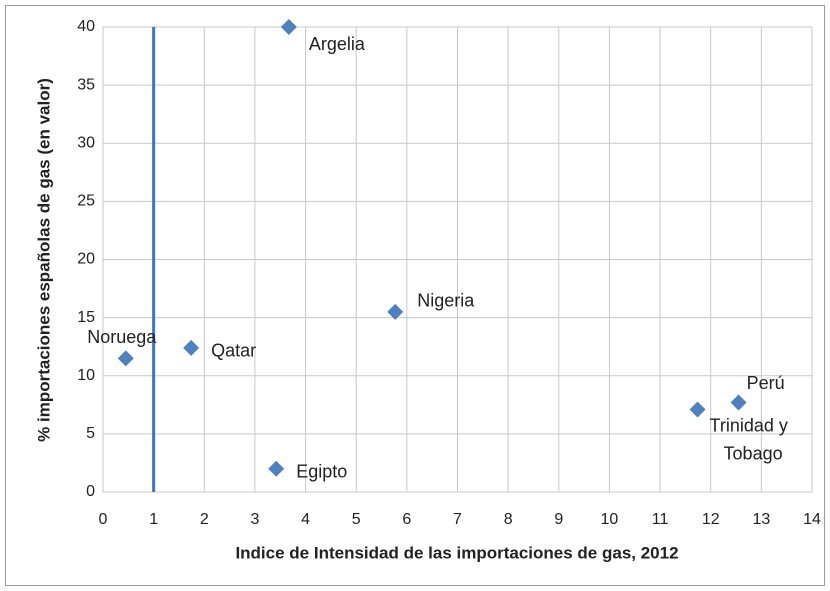 Image resolution: width=830 pixels, height=591 pixels. I want to click on x-tick-label: 5, so click(356, 519).